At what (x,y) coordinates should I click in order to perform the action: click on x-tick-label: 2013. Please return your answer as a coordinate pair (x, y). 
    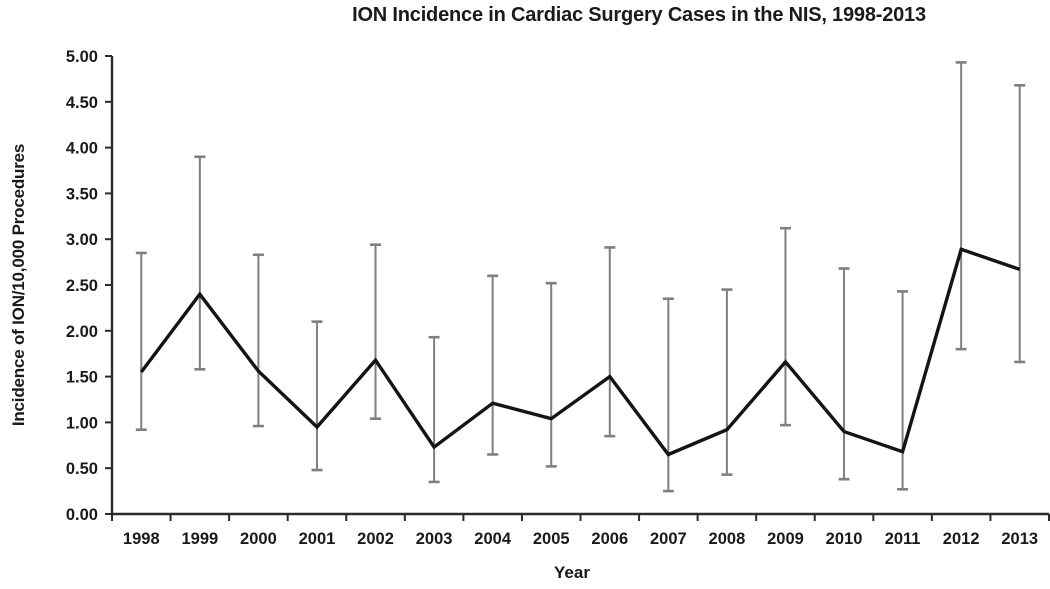
    Looking at the image, I should click on (1019, 539).